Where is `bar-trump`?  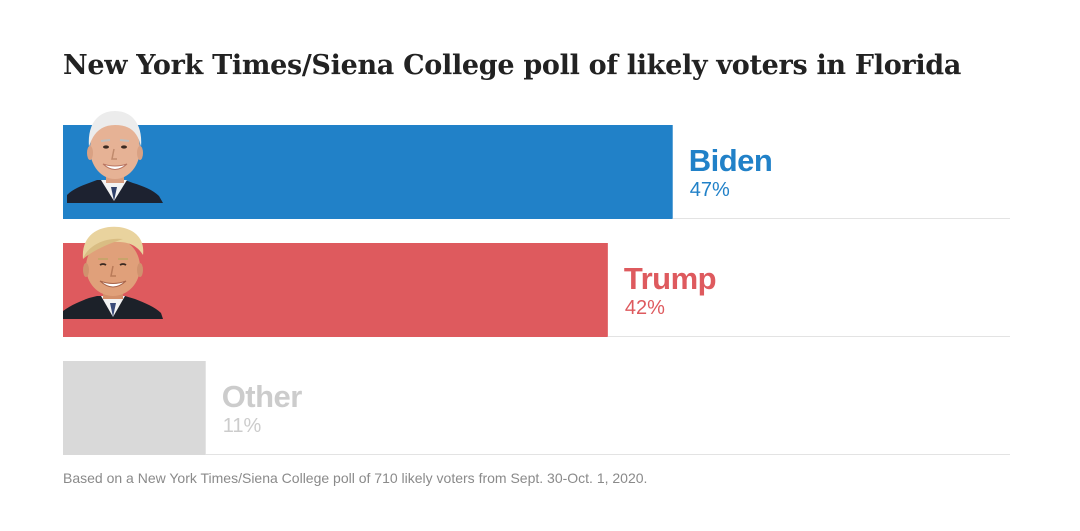
bar-trump is located at coordinates (335, 290).